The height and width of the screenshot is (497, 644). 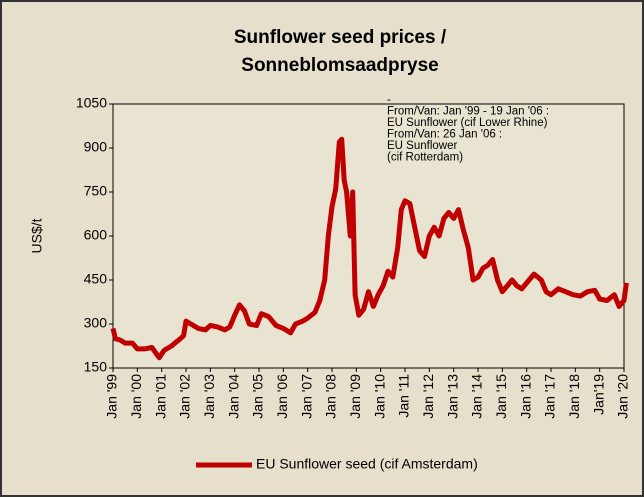 I want to click on annotation: From/Van: 26 Jan '06 :, so click(x=444, y=135).